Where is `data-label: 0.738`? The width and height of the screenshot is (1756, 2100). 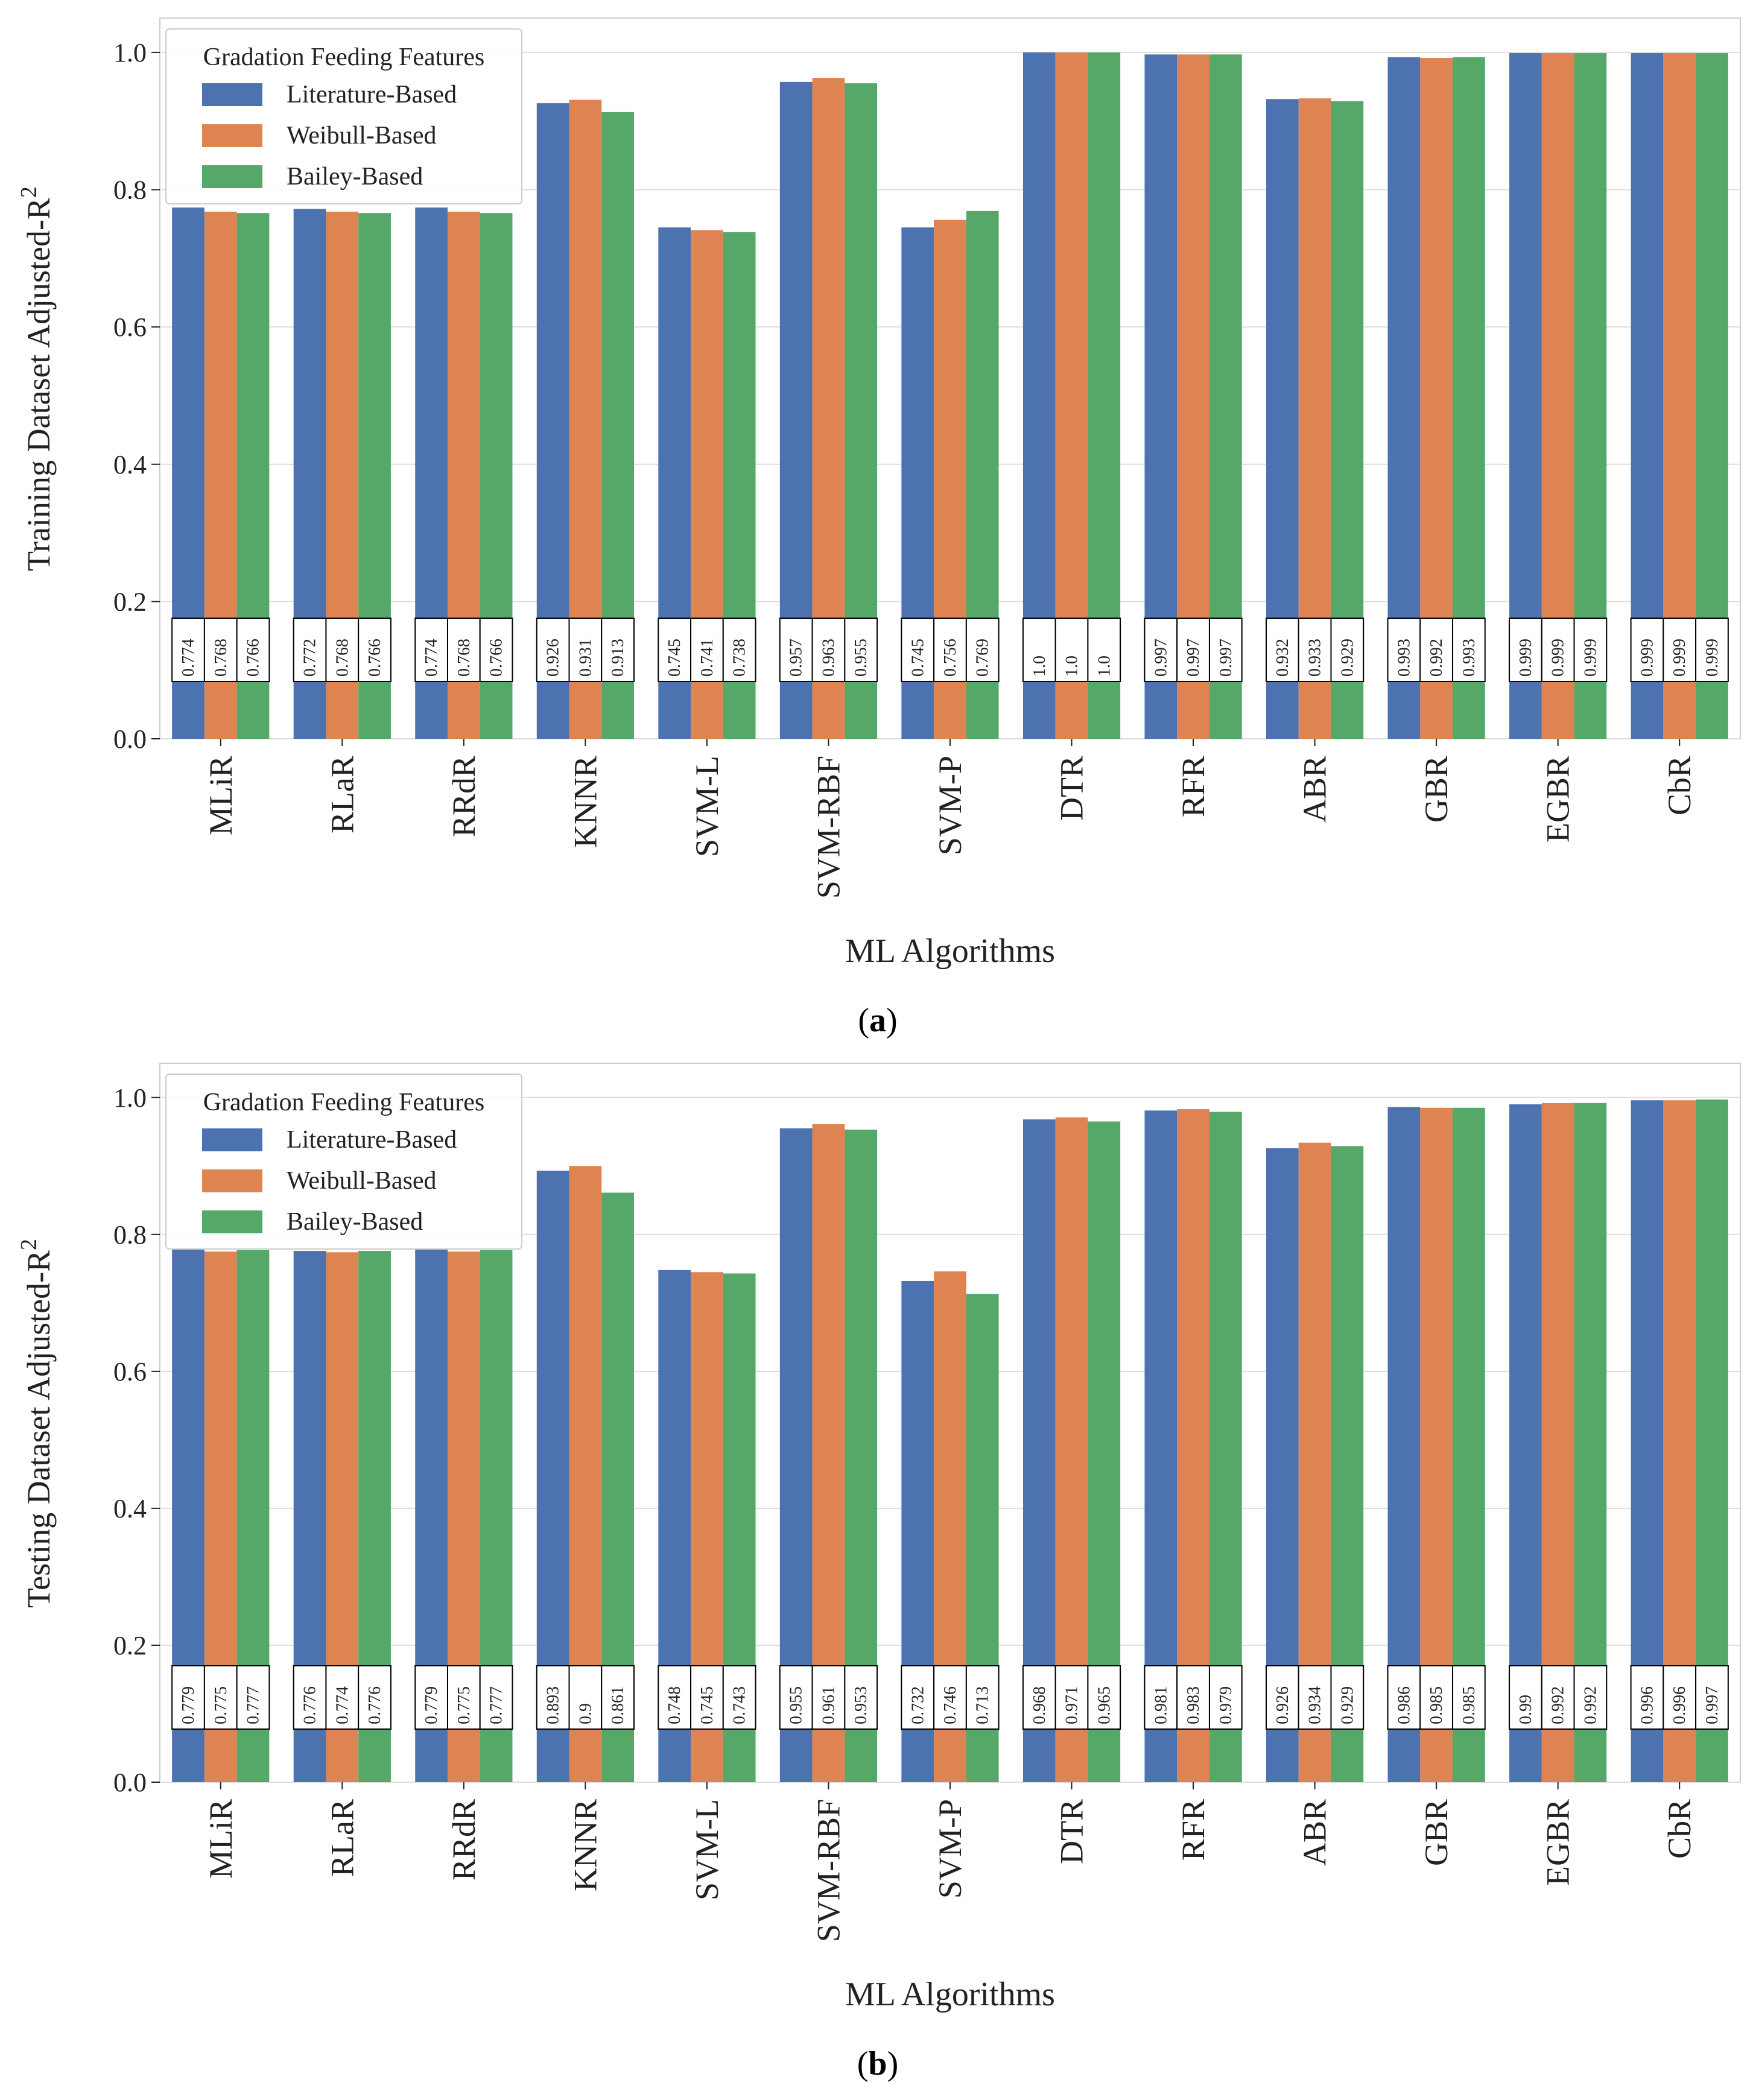 data-label: 0.738 is located at coordinates (740, 658).